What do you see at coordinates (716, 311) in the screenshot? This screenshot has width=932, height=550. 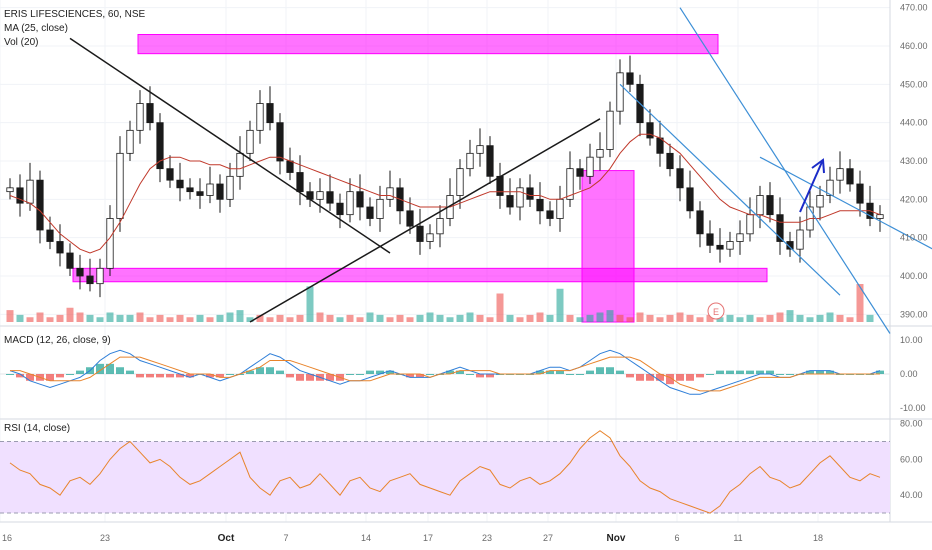 I see `earnings-badge: E` at bounding box center [716, 311].